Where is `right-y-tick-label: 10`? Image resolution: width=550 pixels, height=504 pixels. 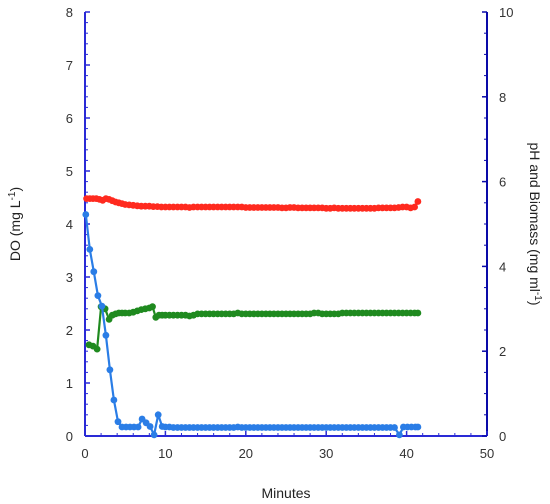
right-y-tick-label: 10 is located at coordinates (506, 12).